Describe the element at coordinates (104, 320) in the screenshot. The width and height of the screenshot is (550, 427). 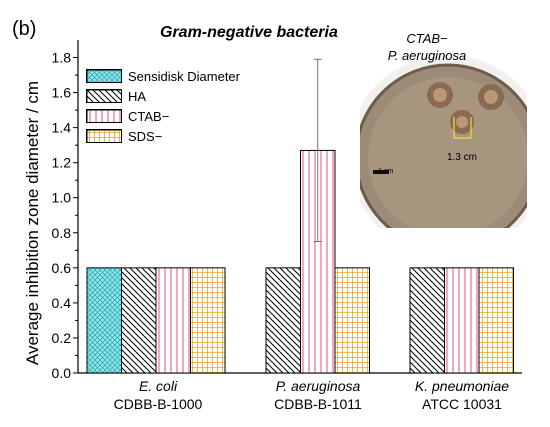
I see `bar-sensidisk` at that location.